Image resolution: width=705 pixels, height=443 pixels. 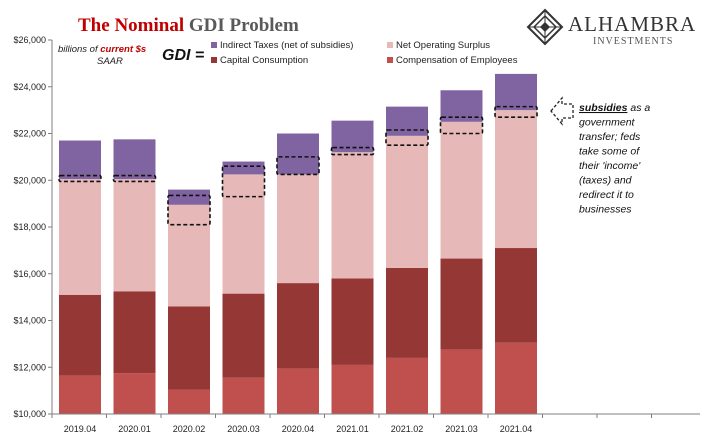 What do you see at coordinates (632, 24) in the screenshot?
I see `logo-name: ALHAMBRA` at bounding box center [632, 24].